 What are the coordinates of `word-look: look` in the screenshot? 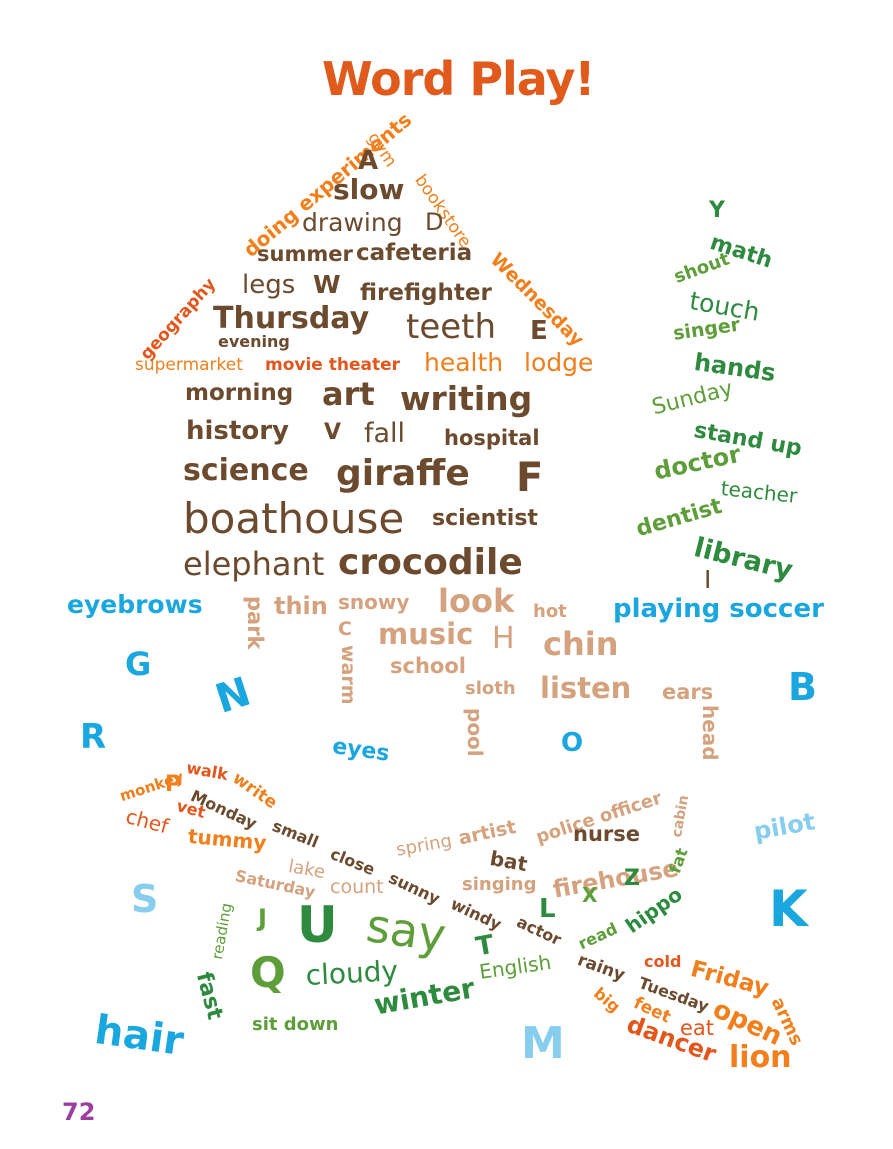 It's located at (476, 601).